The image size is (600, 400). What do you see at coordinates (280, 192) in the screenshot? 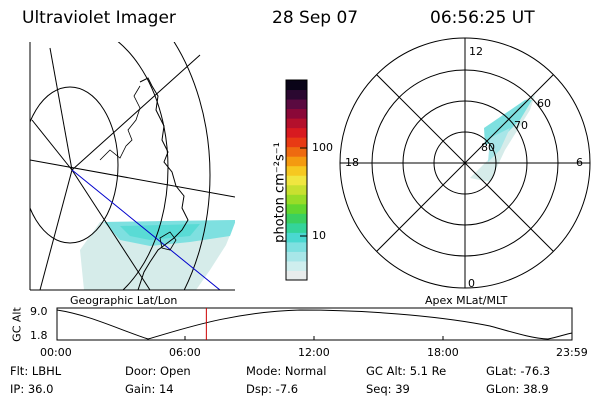
I see `colorbar-unit-label: photon cm⁻²s⁻¹` at bounding box center [280, 192].